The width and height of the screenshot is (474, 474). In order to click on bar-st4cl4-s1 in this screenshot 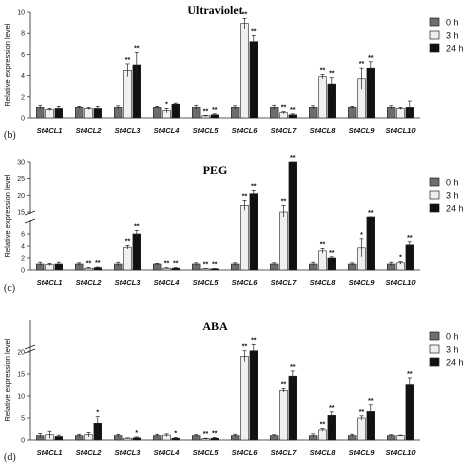, I will do `click(157, 267)`.